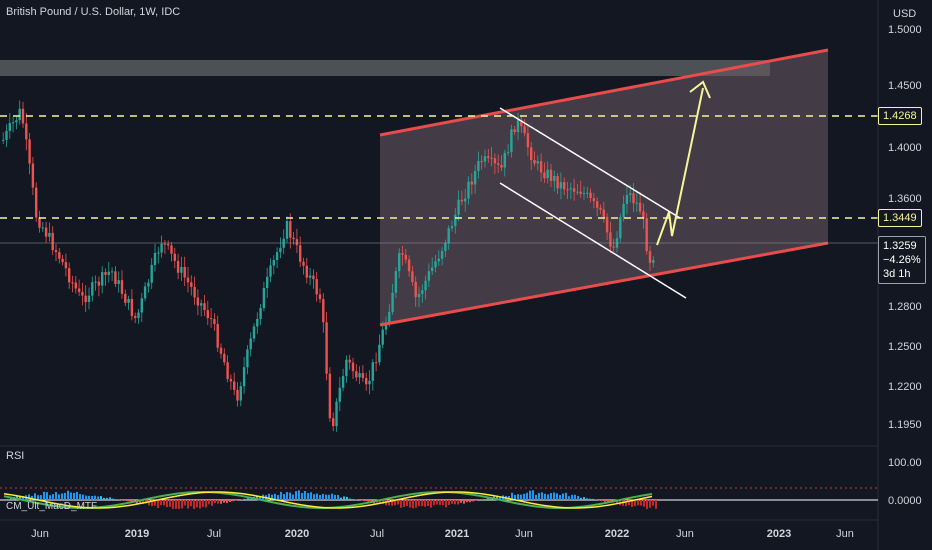  Describe the element at coordinates (905, 347) in the screenshot. I see `y-tick: 1.2500` at that location.